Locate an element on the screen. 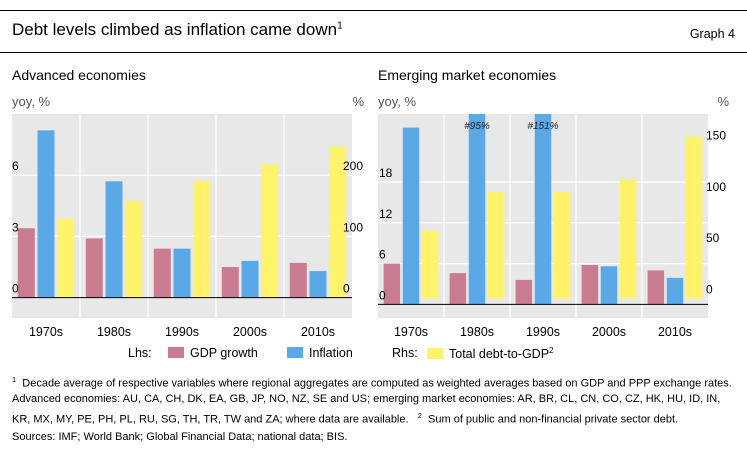 This screenshot has width=747, height=461. legend-rhs-label: Rhs: is located at coordinates (405, 353).